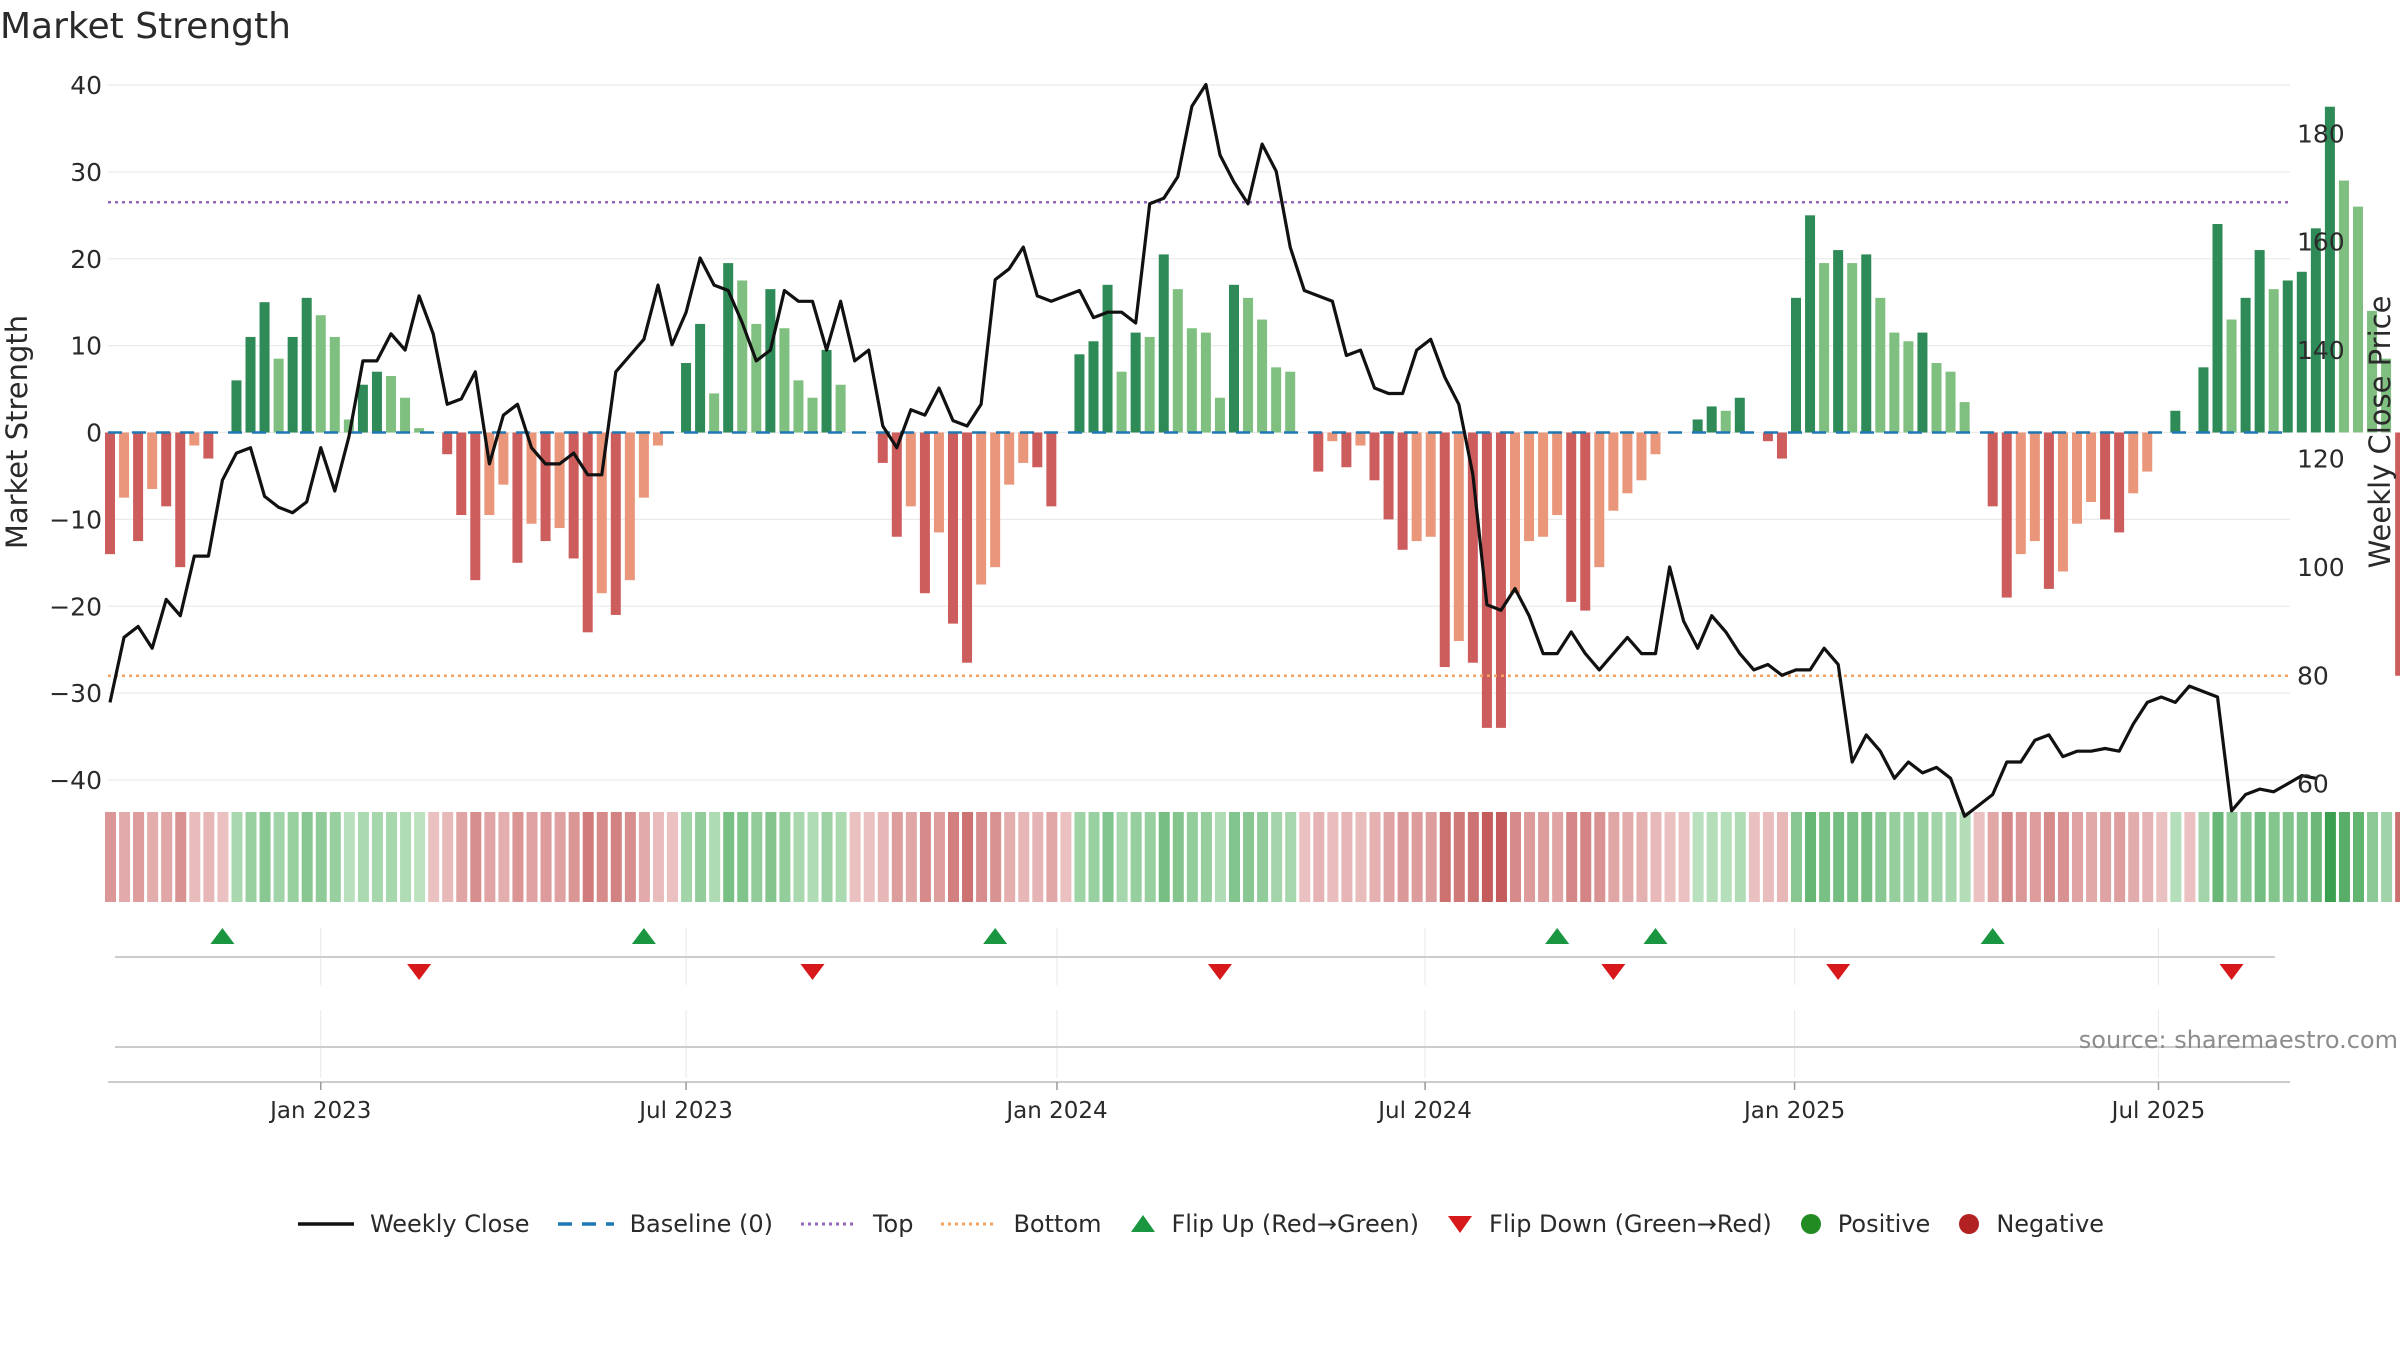 The width and height of the screenshot is (2400, 1350). Describe the element at coordinates (2321, 350) in the screenshot. I see `y2-tick-label: 140` at that location.